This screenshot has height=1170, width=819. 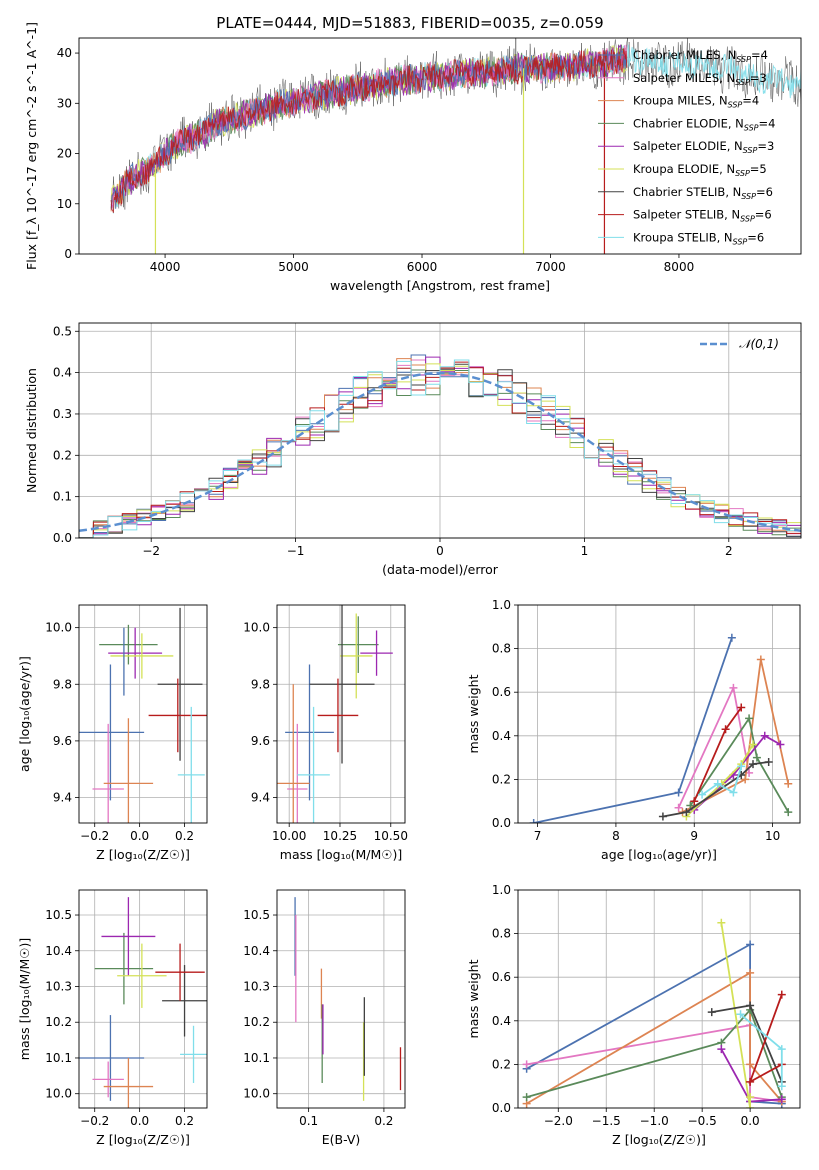 I want to click on y-tick-label: 40, so click(x=64, y=53).